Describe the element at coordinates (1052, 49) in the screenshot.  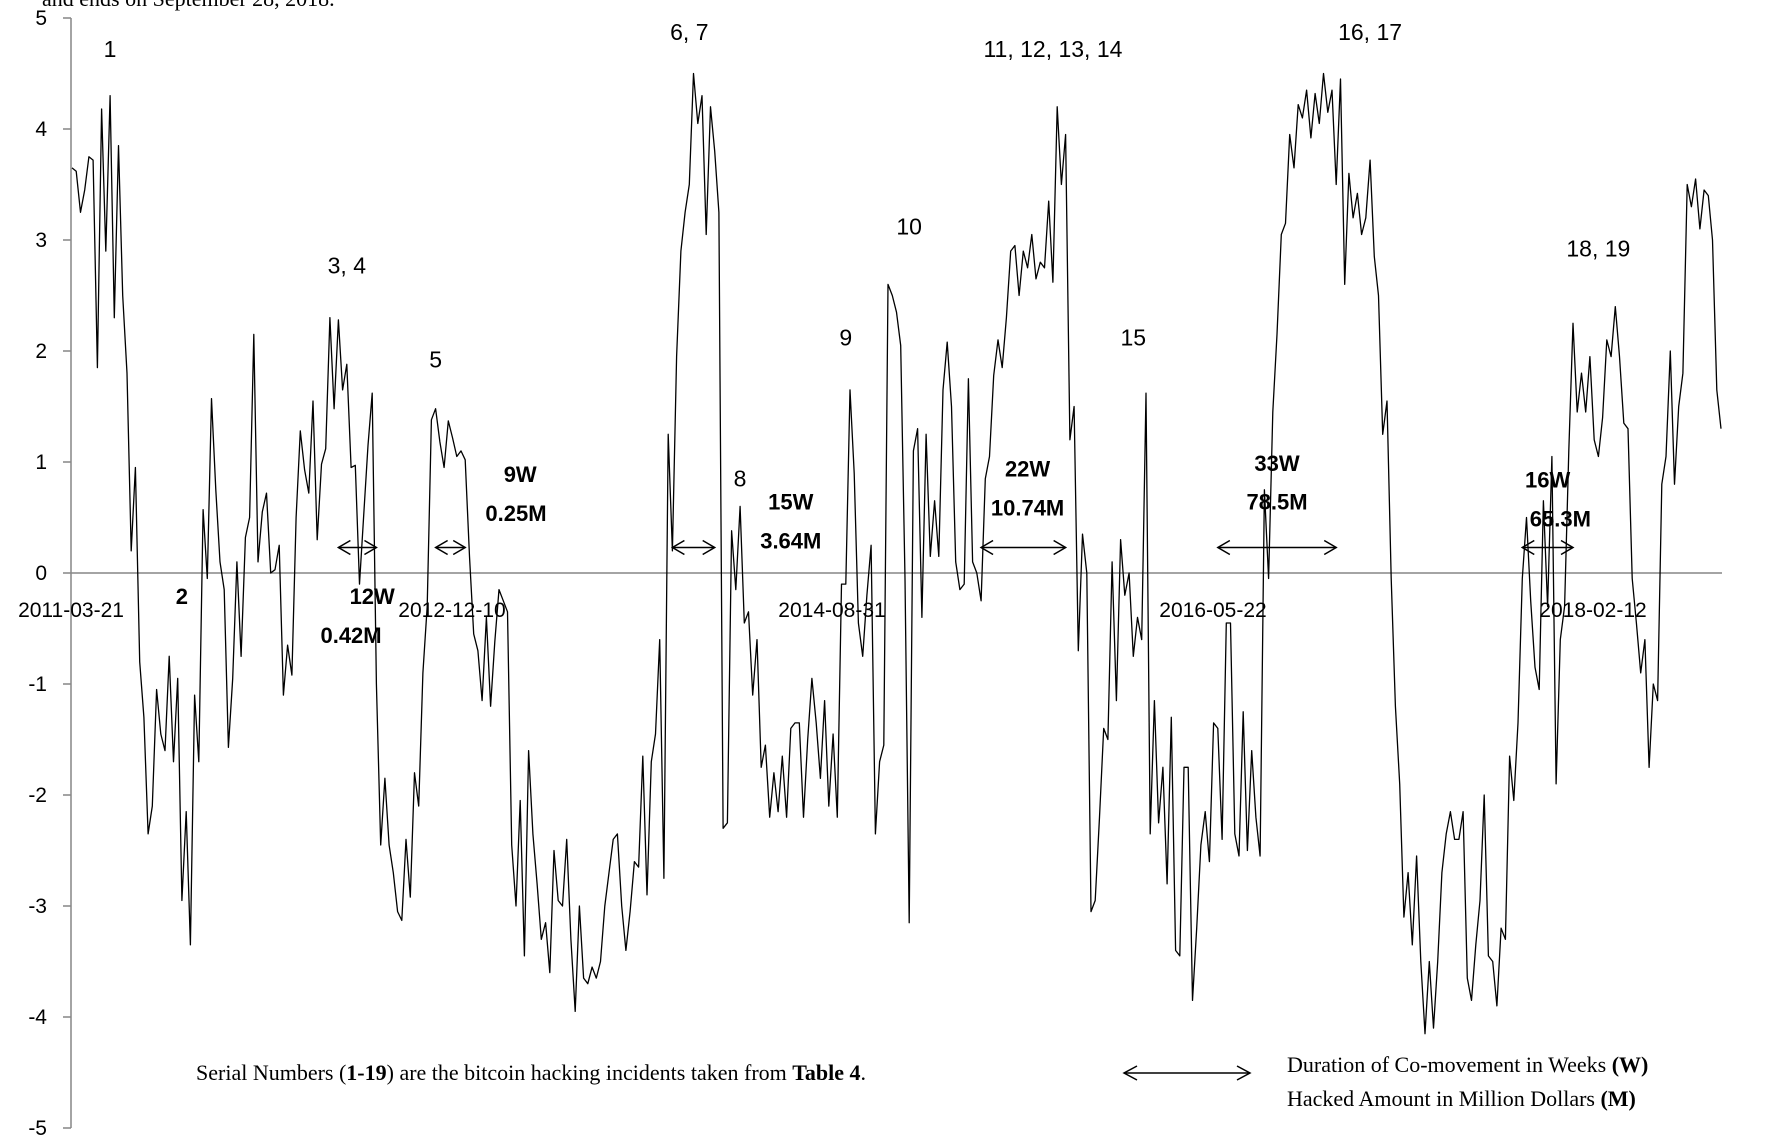
I see `incident-label: 11, 12, 13, 14` at that location.